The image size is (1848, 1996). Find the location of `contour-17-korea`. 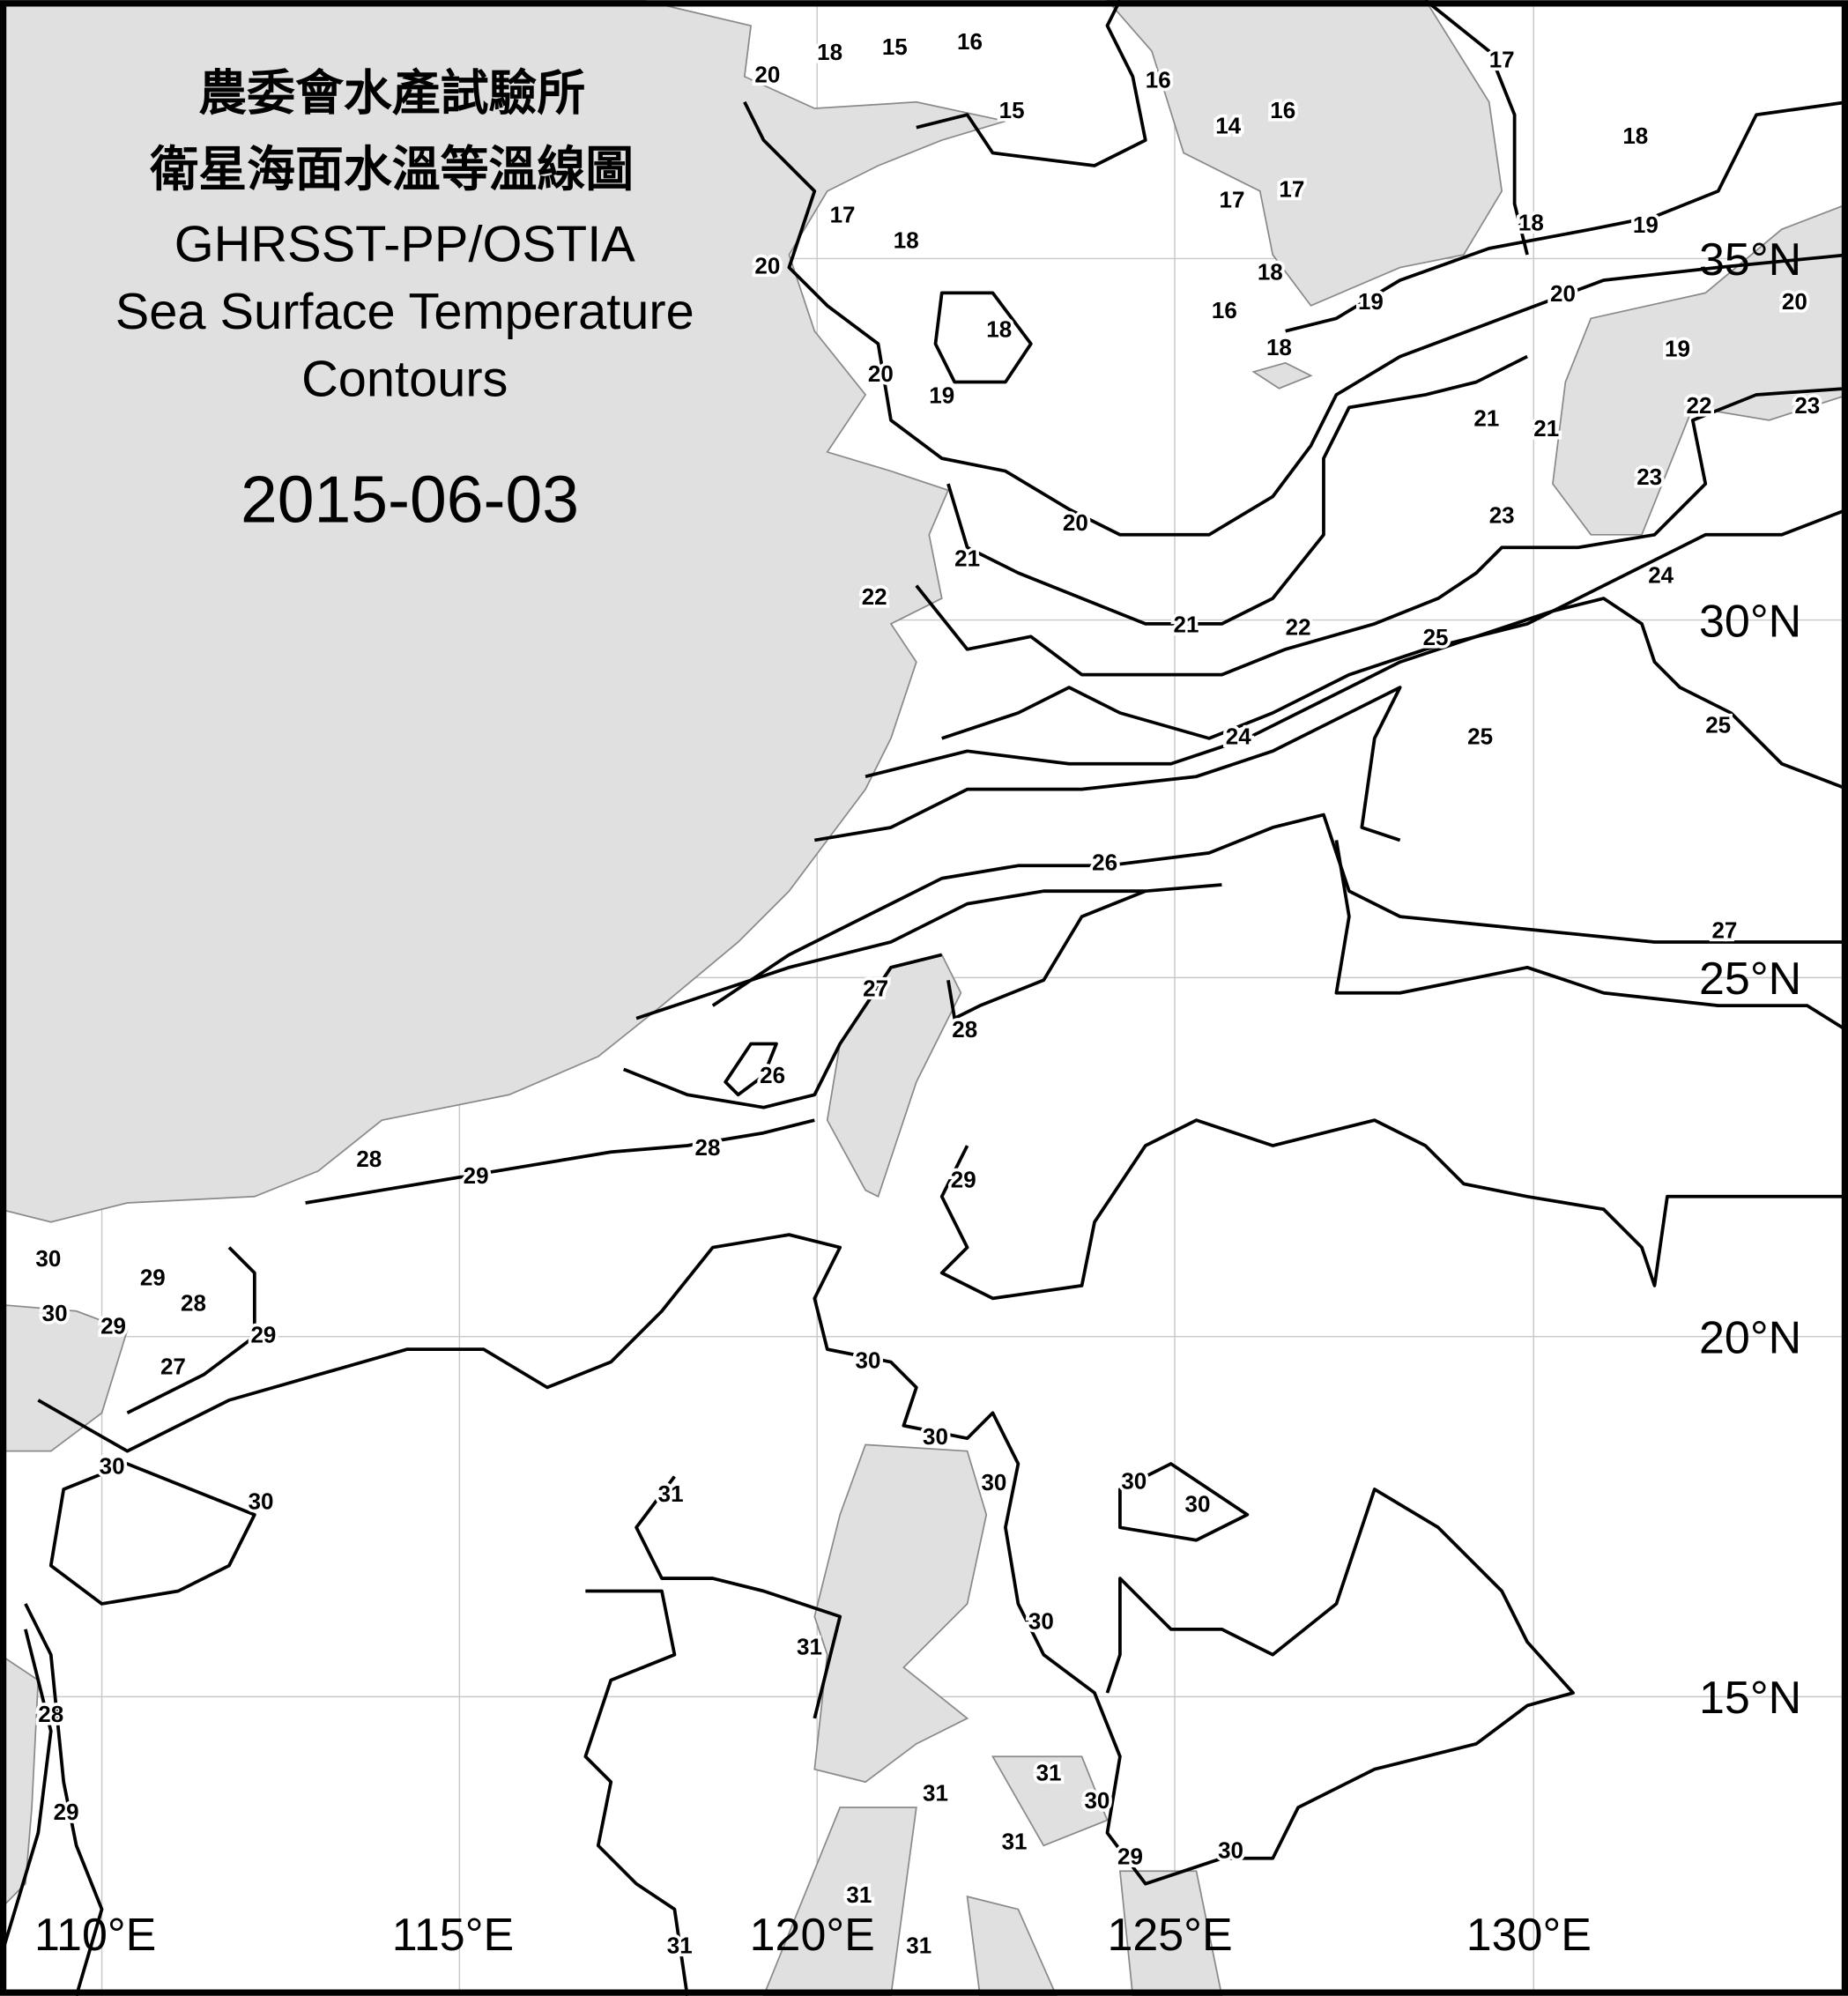

contour-17-korea is located at coordinates (1476, 128).